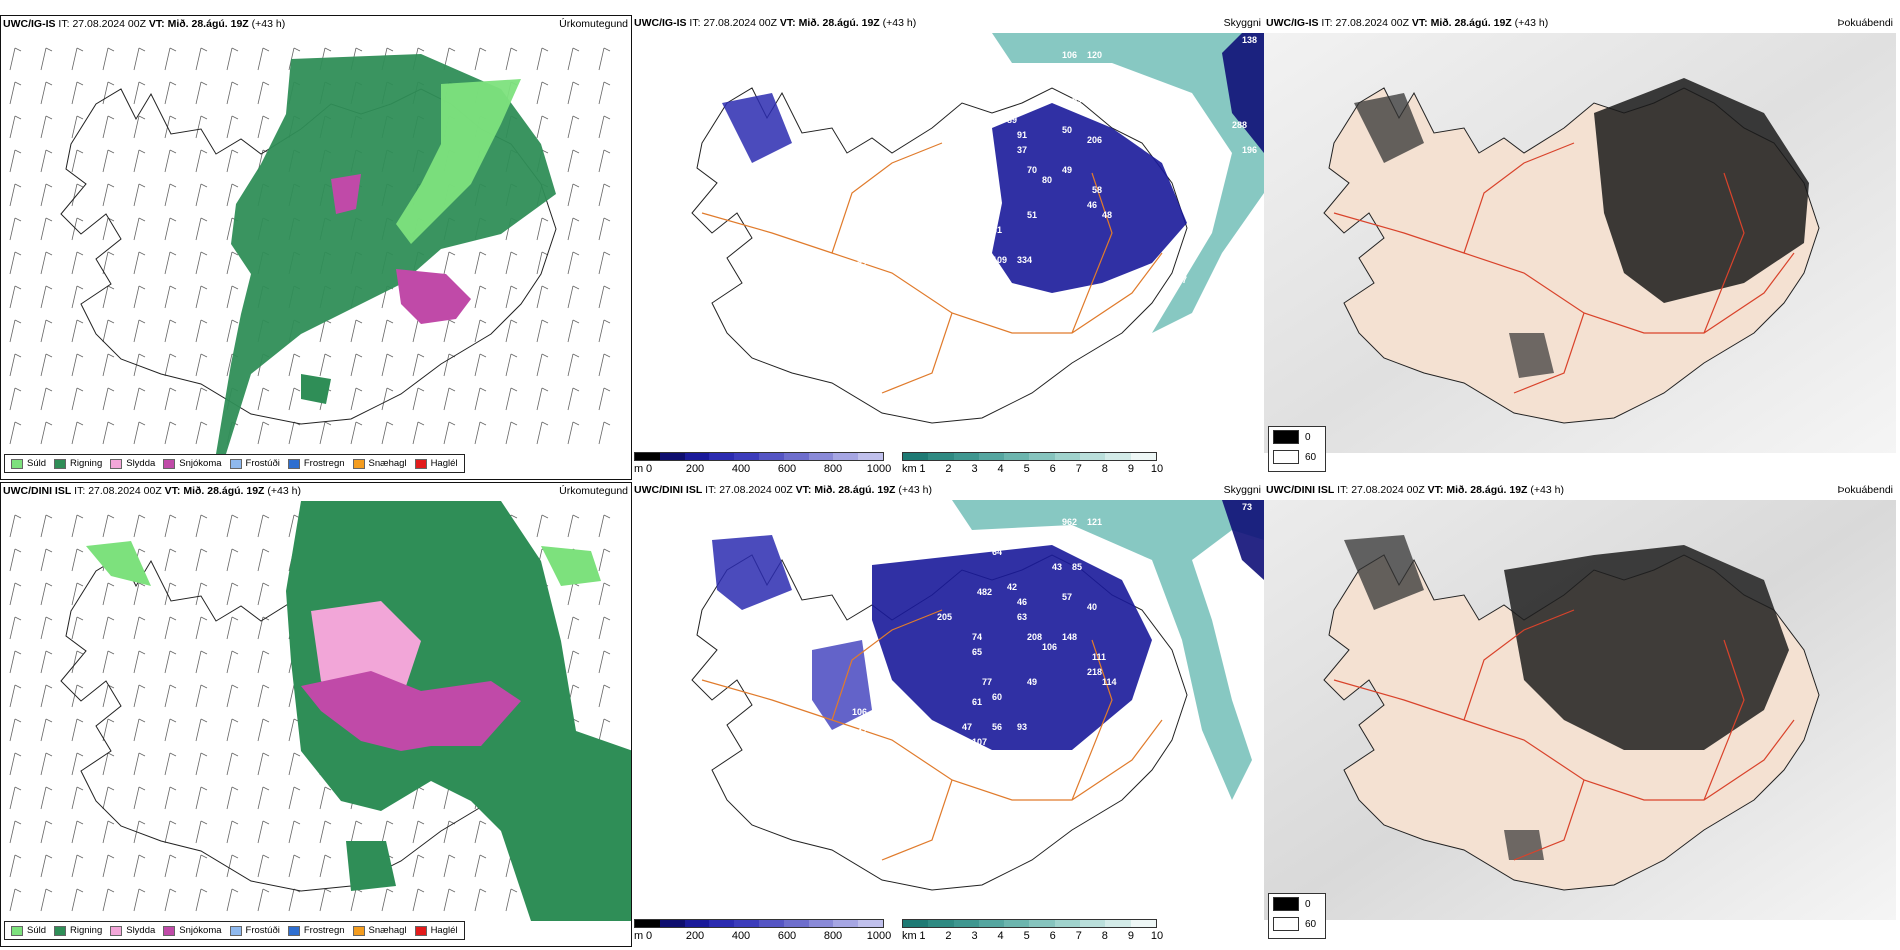 This screenshot has width=1900, height=950. What do you see at coordinates (1297, 437) in the screenshot?
I see `fog-legend-row: 0` at bounding box center [1297, 437].